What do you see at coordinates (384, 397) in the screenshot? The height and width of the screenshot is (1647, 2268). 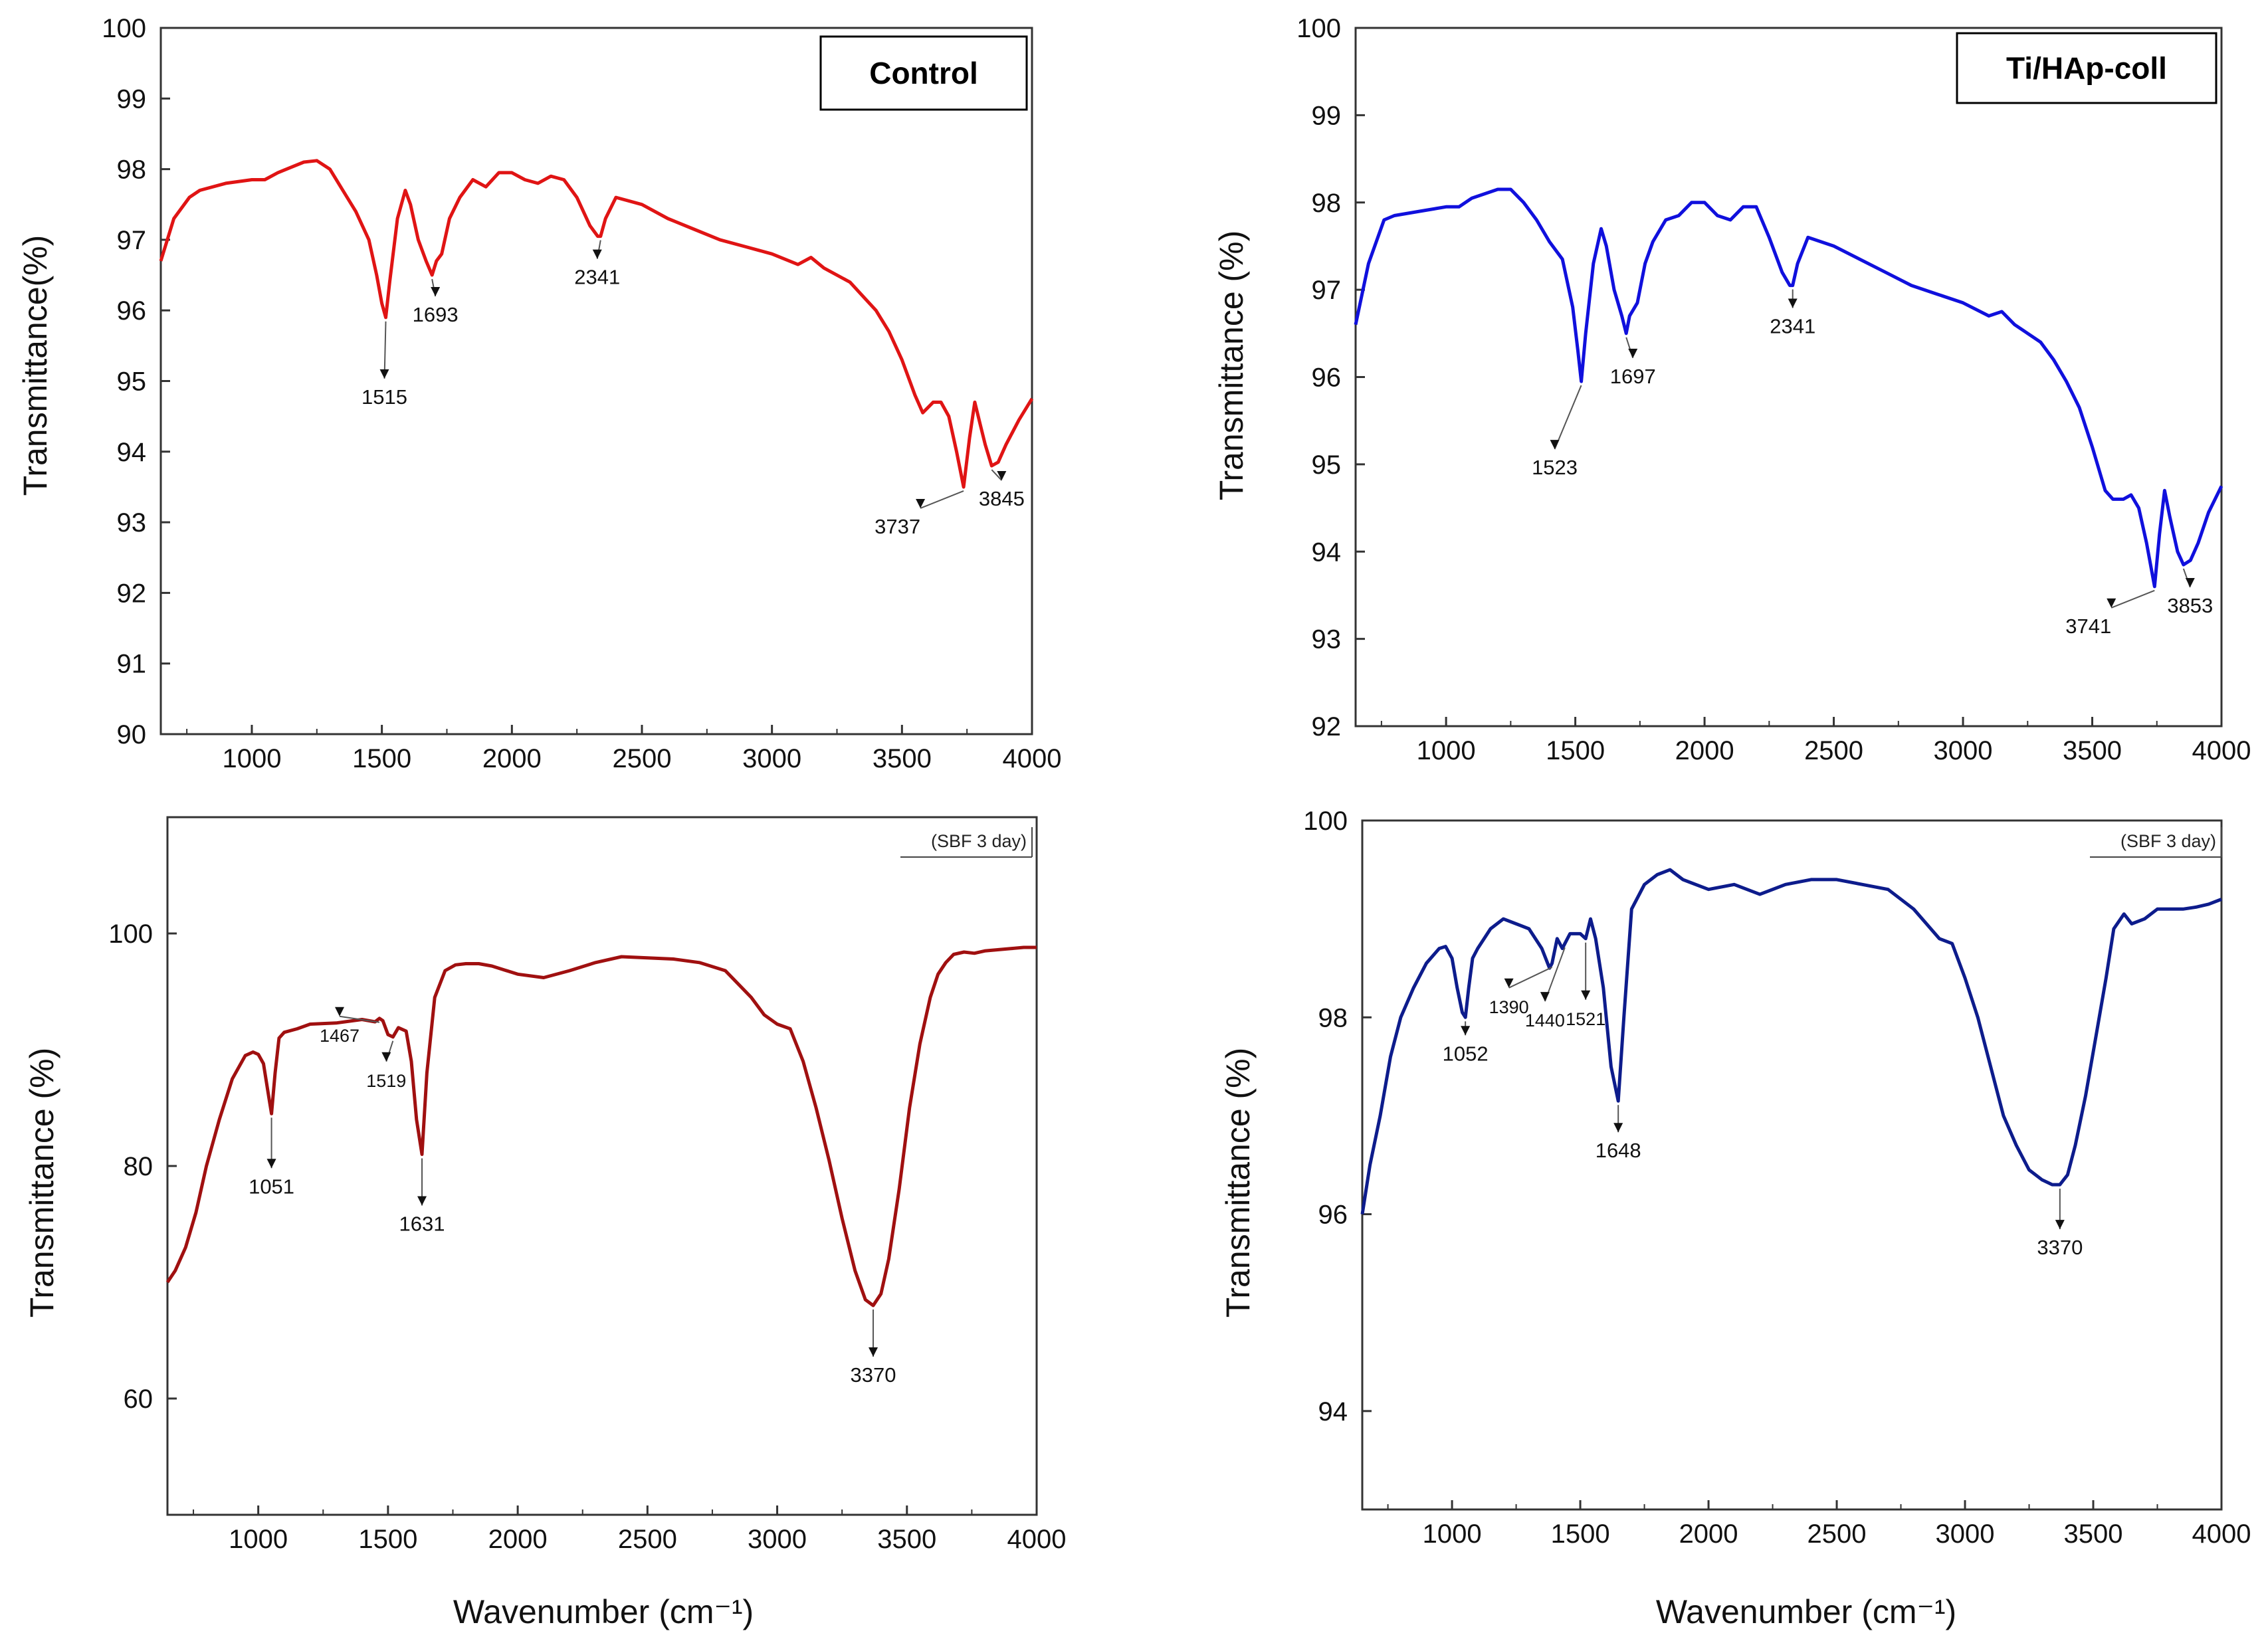 I see `peak-label: 1515` at bounding box center [384, 397].